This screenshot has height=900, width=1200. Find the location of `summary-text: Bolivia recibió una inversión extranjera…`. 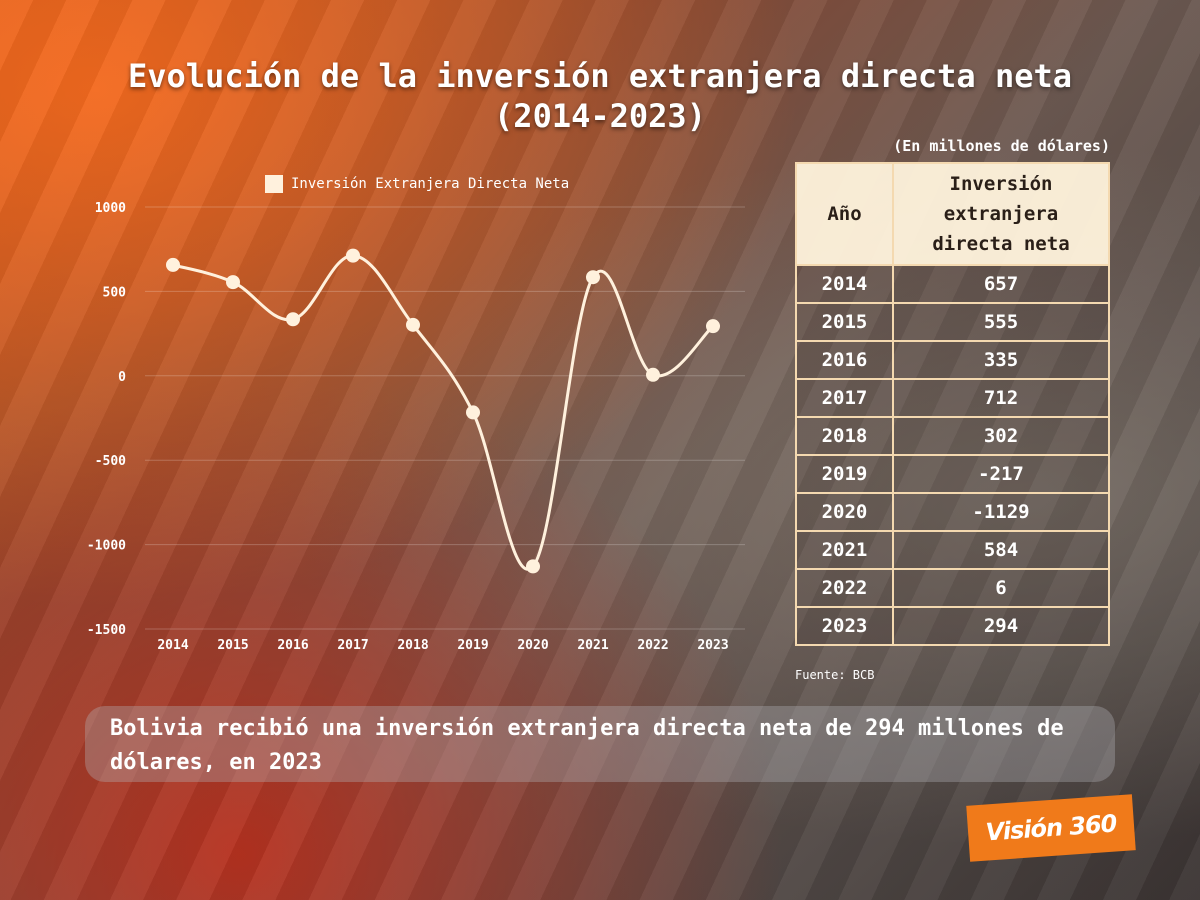

summary-text: Bolivia recibió una inversión extranjera… is located at coordinates (587, 745).